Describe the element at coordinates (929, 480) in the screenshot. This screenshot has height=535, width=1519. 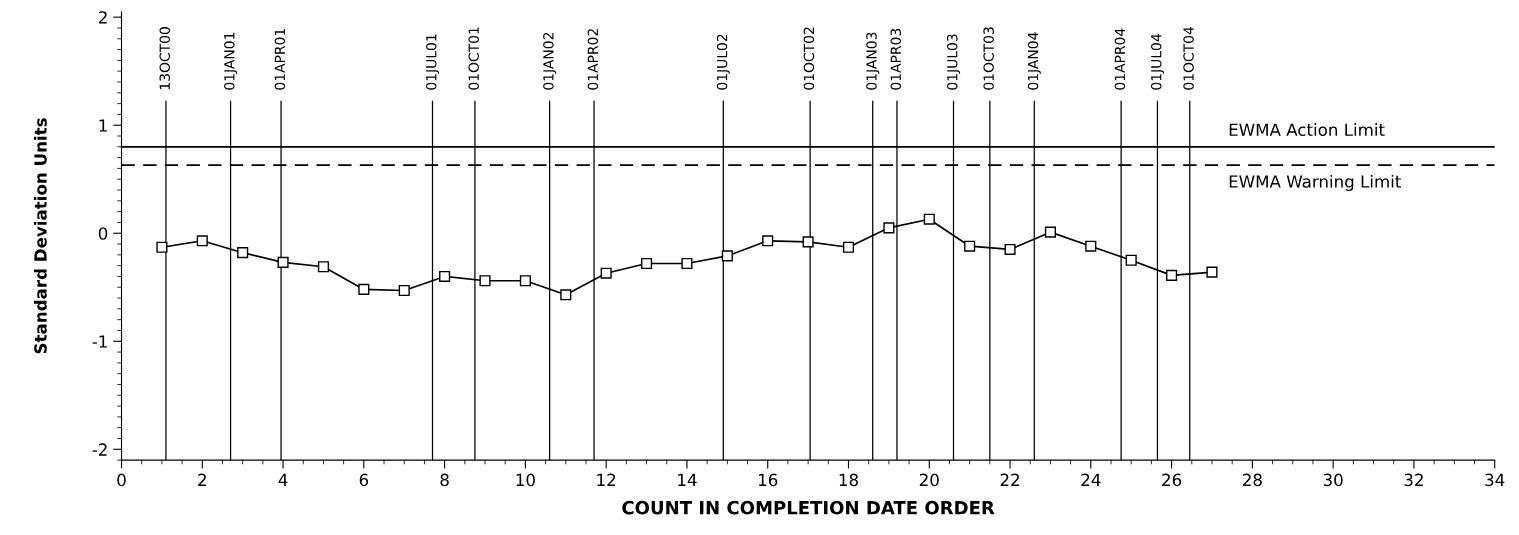
I see `x-tick-label: 20` at that location.